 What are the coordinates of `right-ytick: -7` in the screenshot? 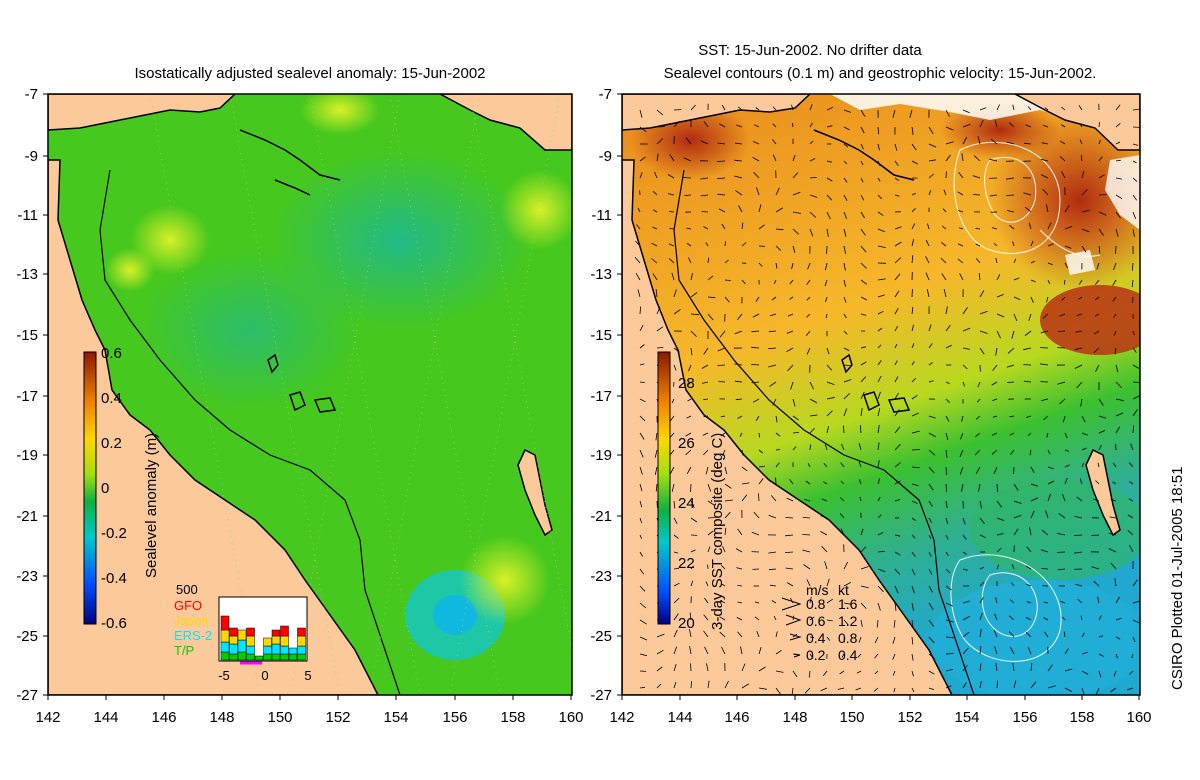 It's located at (605, 94).